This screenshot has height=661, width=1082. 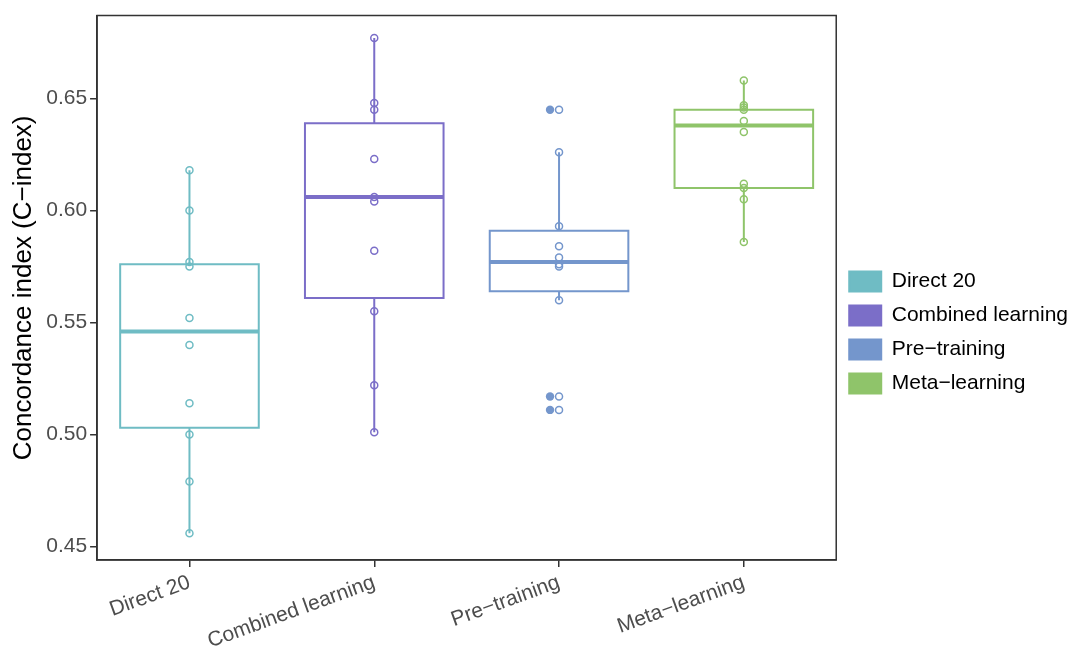 What do you see at coordinates (67, 321) in the screenshot?
I see `y-tick-label: 0.55` at bounding box center [67, 321].